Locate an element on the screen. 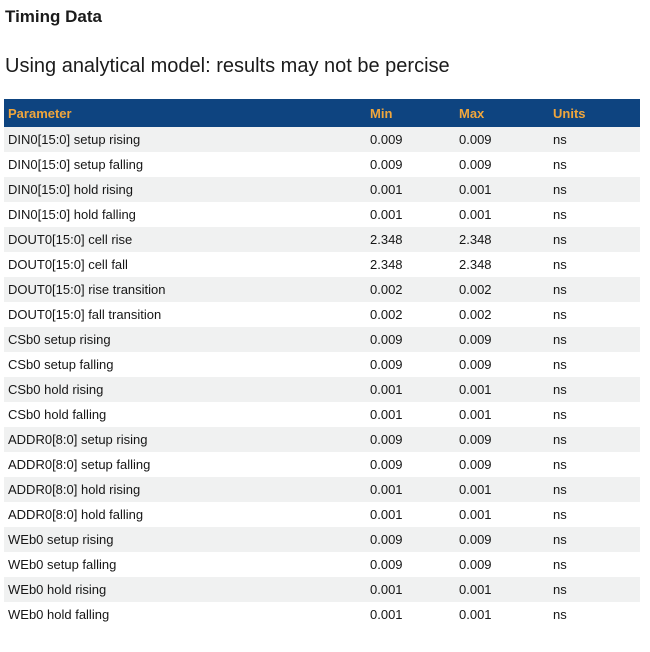 This screenshot has width=650, height=652. parameter-cell: WEb0 setup rising is located at coordinates (61, 539).